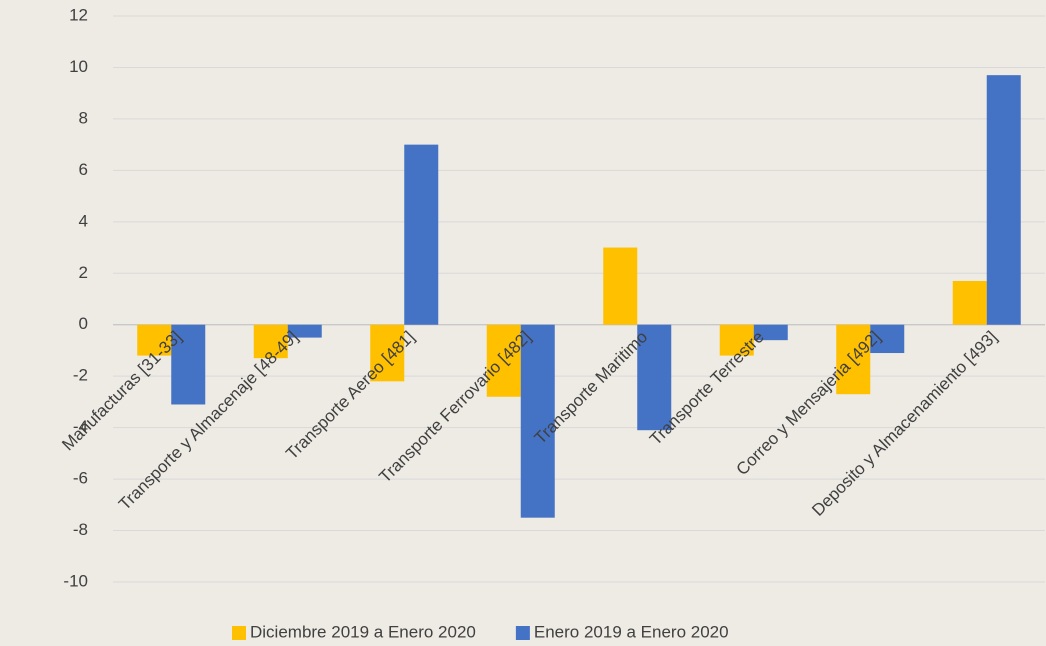 Image resolution: width=1046 pixels, height=646 pixels. What do you see at coordinates (83, 169) in the screenshot?
I see `y-tick-label: 6` at bounding box center [83, 169].